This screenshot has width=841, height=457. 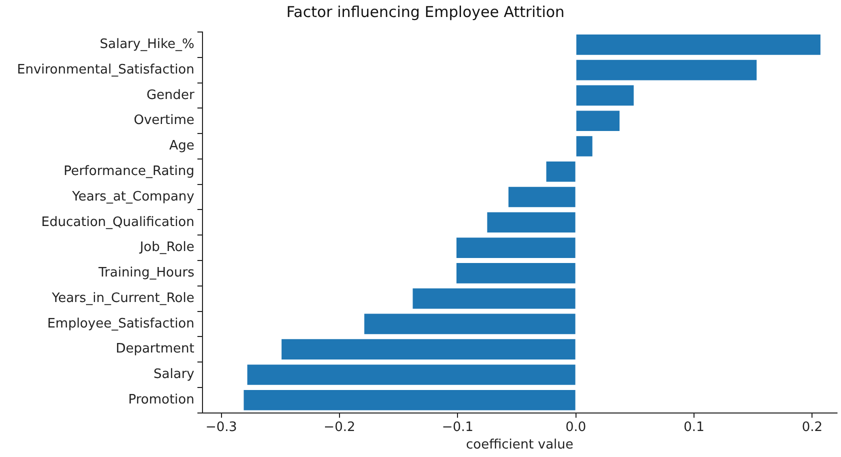 What do you see at coordinates (133, 196) in the screenshot?
I see `y-tick-label: Years_at_Company` at bounding box center [133, 196].